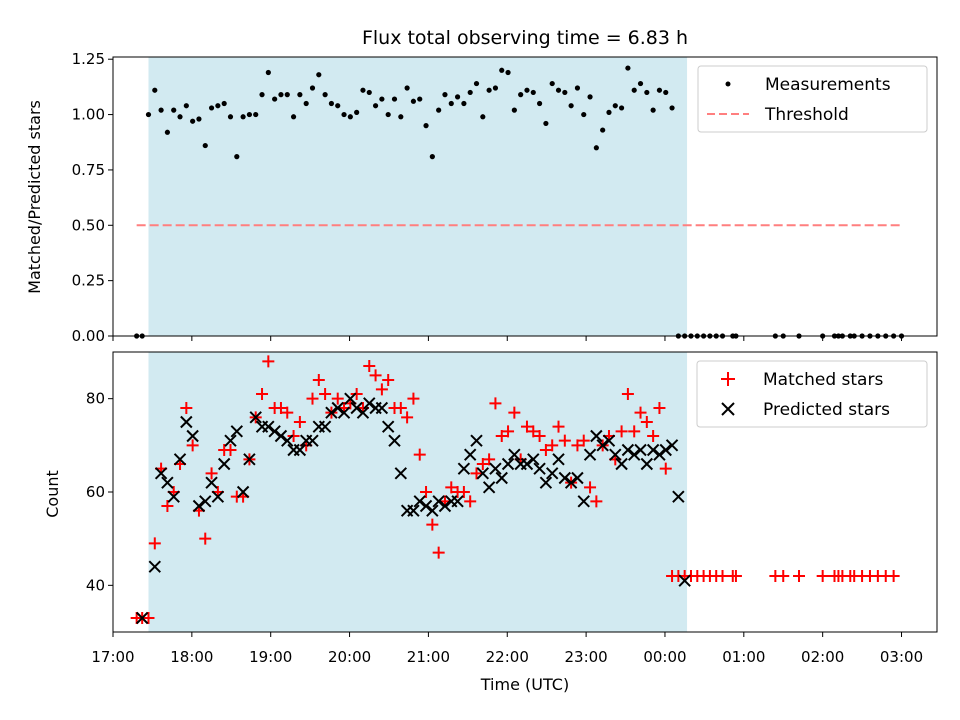 This screenshot has height=720, width=960. Describe the element at coordinates (806, 115) in the screenshot. I see `legend-threshold-label: Threshold` at that location.